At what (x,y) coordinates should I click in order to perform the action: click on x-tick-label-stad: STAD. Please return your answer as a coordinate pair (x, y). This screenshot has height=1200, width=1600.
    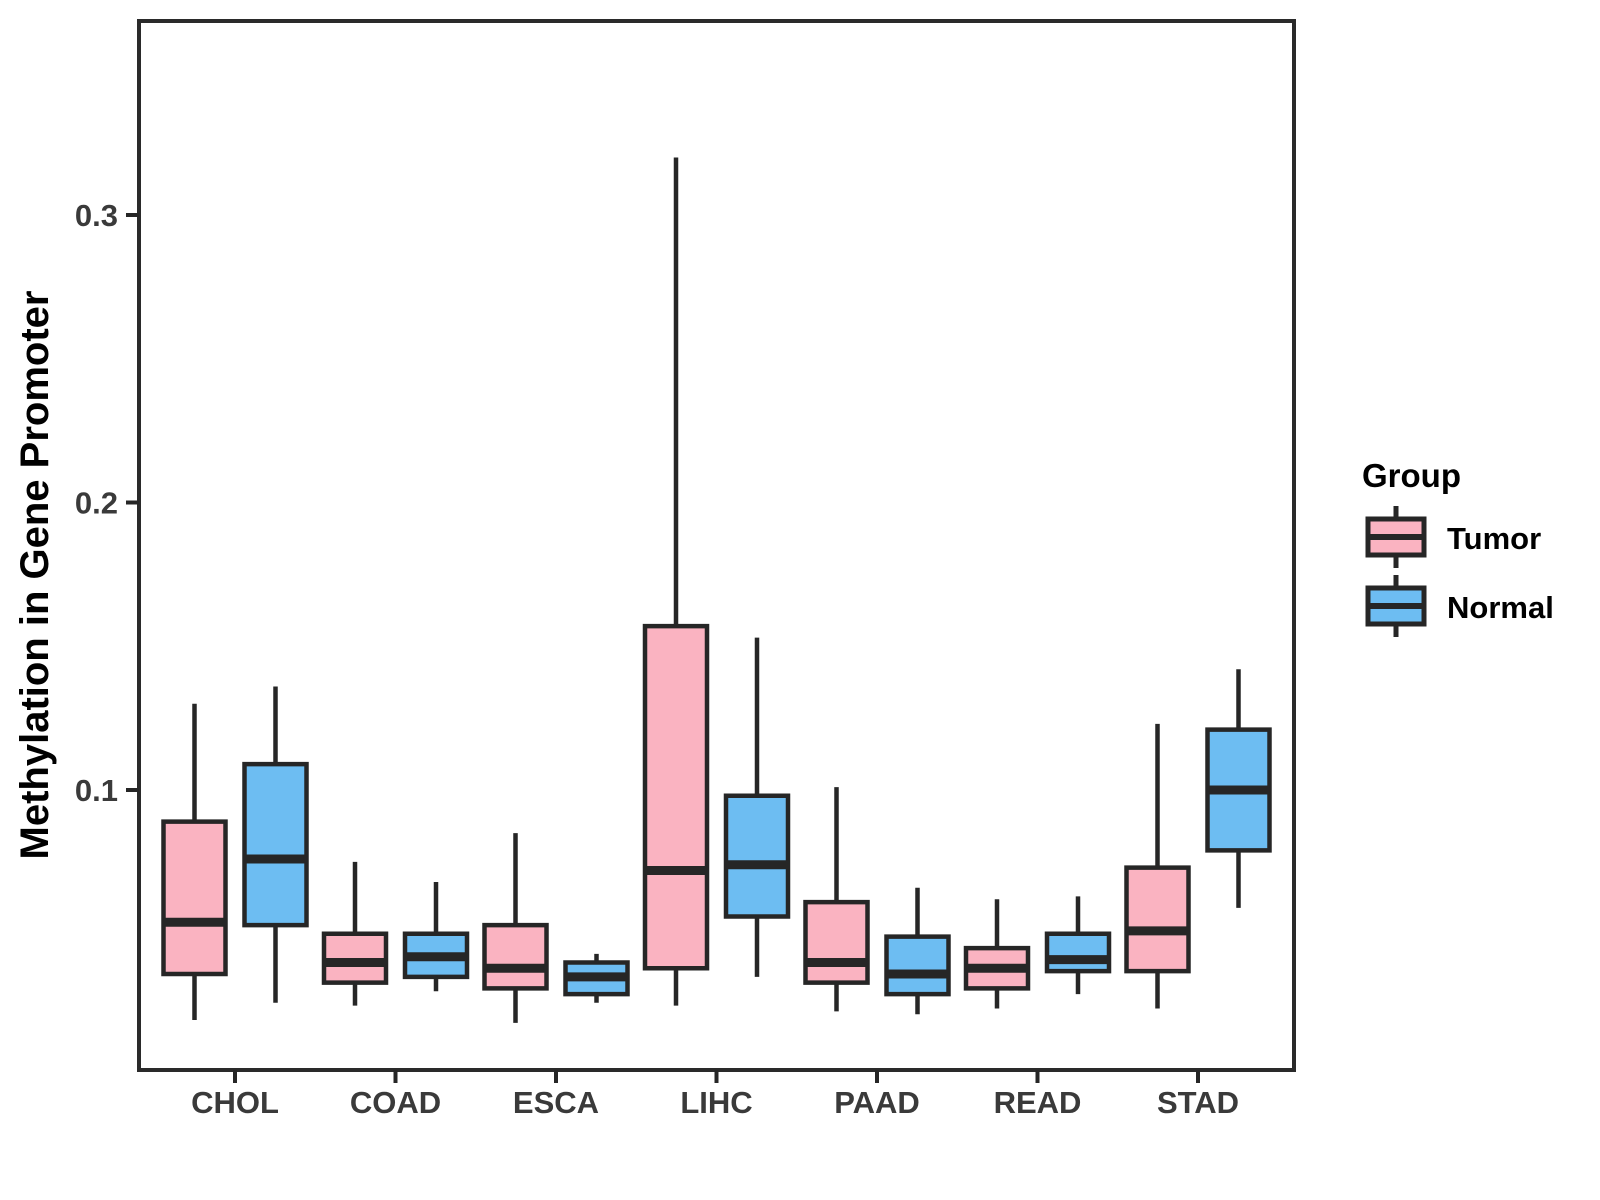
    Looking at the image, I should click on (1198, 1102).